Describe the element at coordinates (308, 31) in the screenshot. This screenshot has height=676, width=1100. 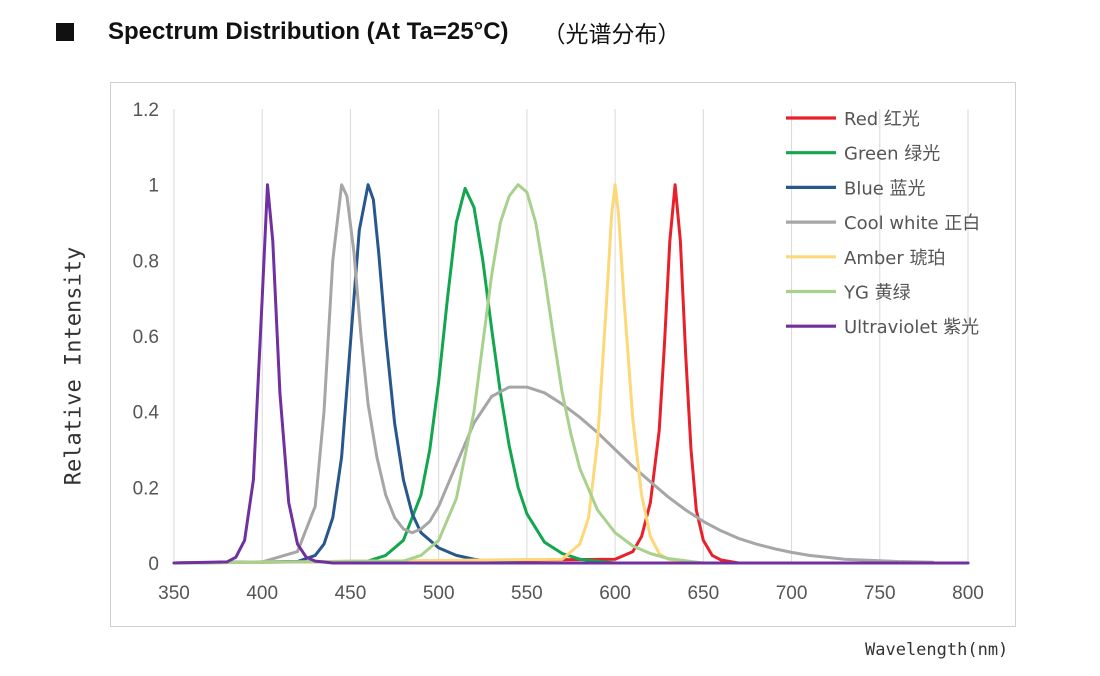
I see `section-title: Spectrum Distribution (At Ta=25°C)` at that location.